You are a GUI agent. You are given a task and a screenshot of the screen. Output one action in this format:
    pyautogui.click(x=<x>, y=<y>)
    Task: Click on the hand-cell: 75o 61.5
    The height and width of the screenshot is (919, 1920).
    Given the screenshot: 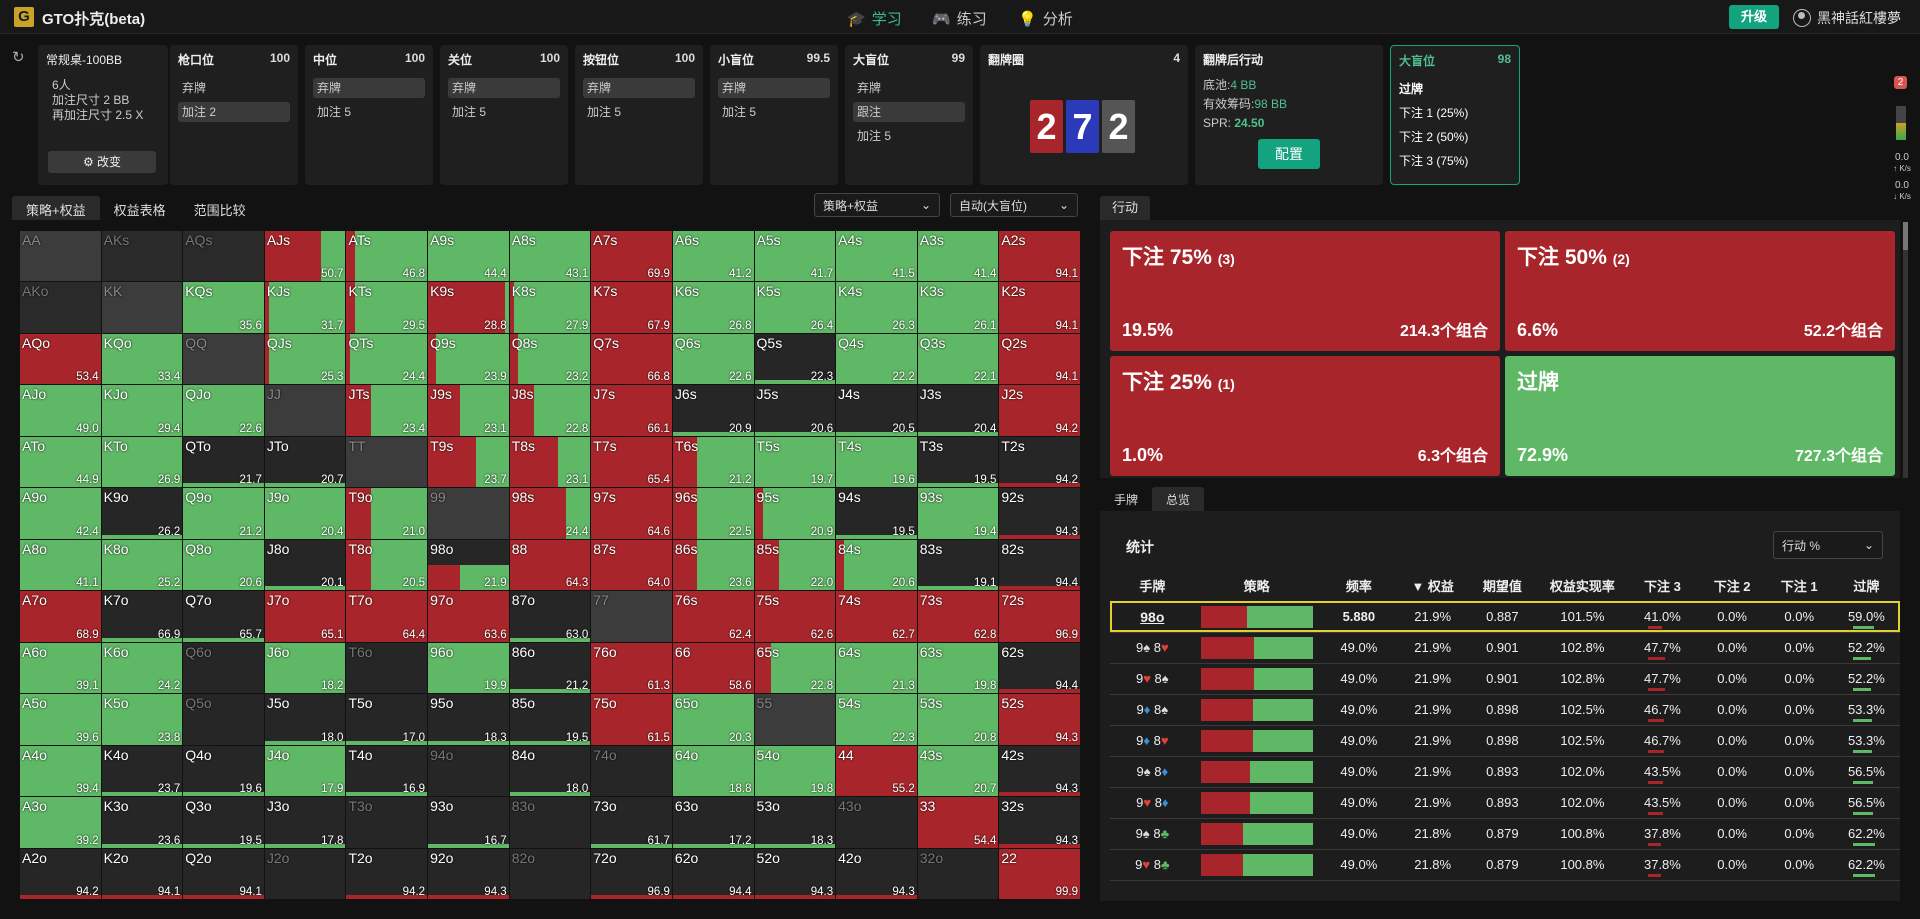 What is the action you would take?
    pyautogui.click(x=631, y=719)
    